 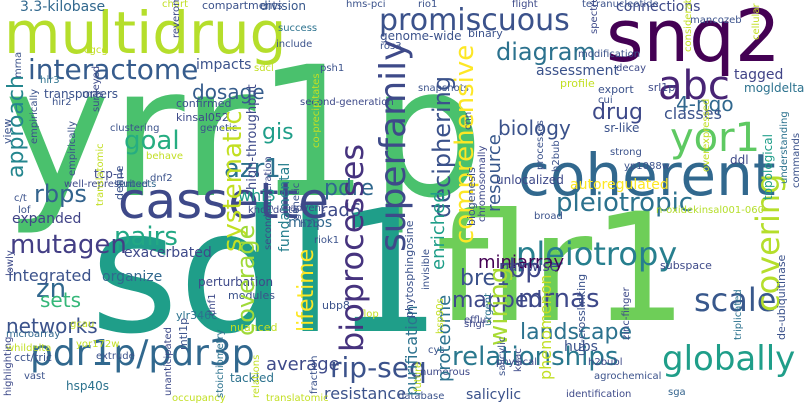 I want to click on word-second-generation: genetic, so click(x=296, y=201).